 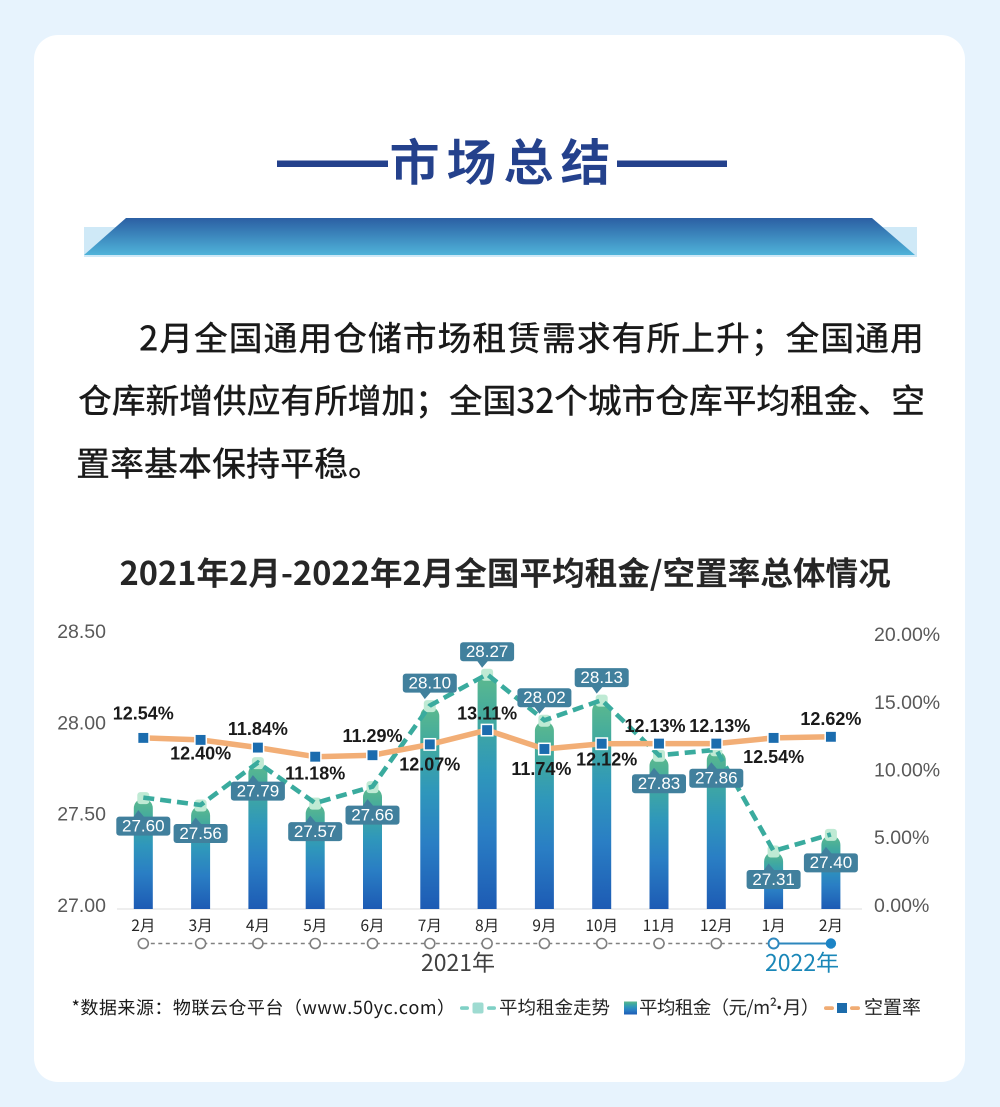 I want to click on svg-text: 28.10, so click(x=430, y=682).